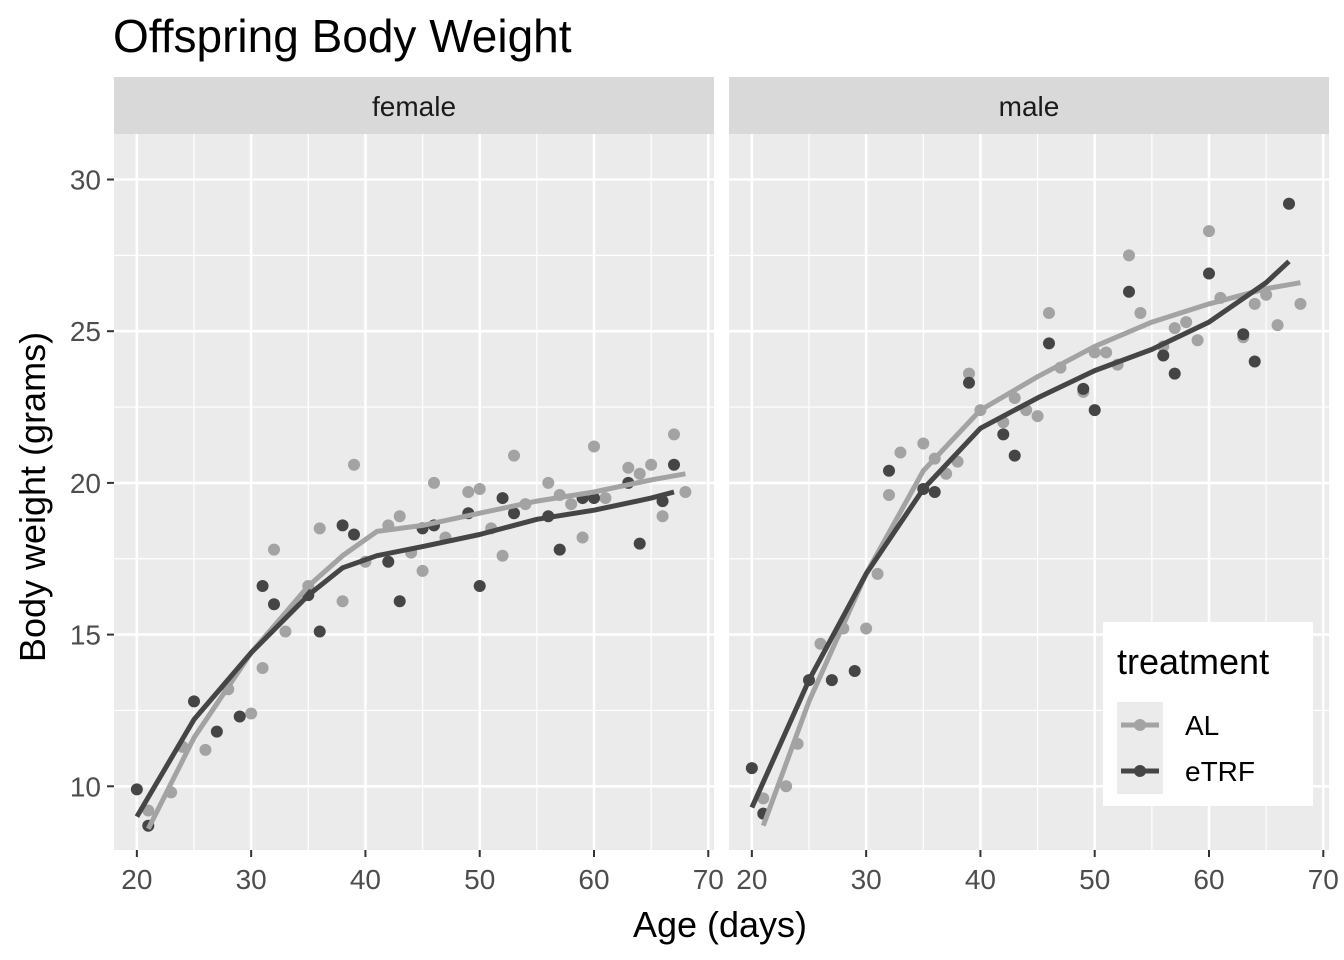  I want to click on smooth-line-etrf-female, so click(404, 653).